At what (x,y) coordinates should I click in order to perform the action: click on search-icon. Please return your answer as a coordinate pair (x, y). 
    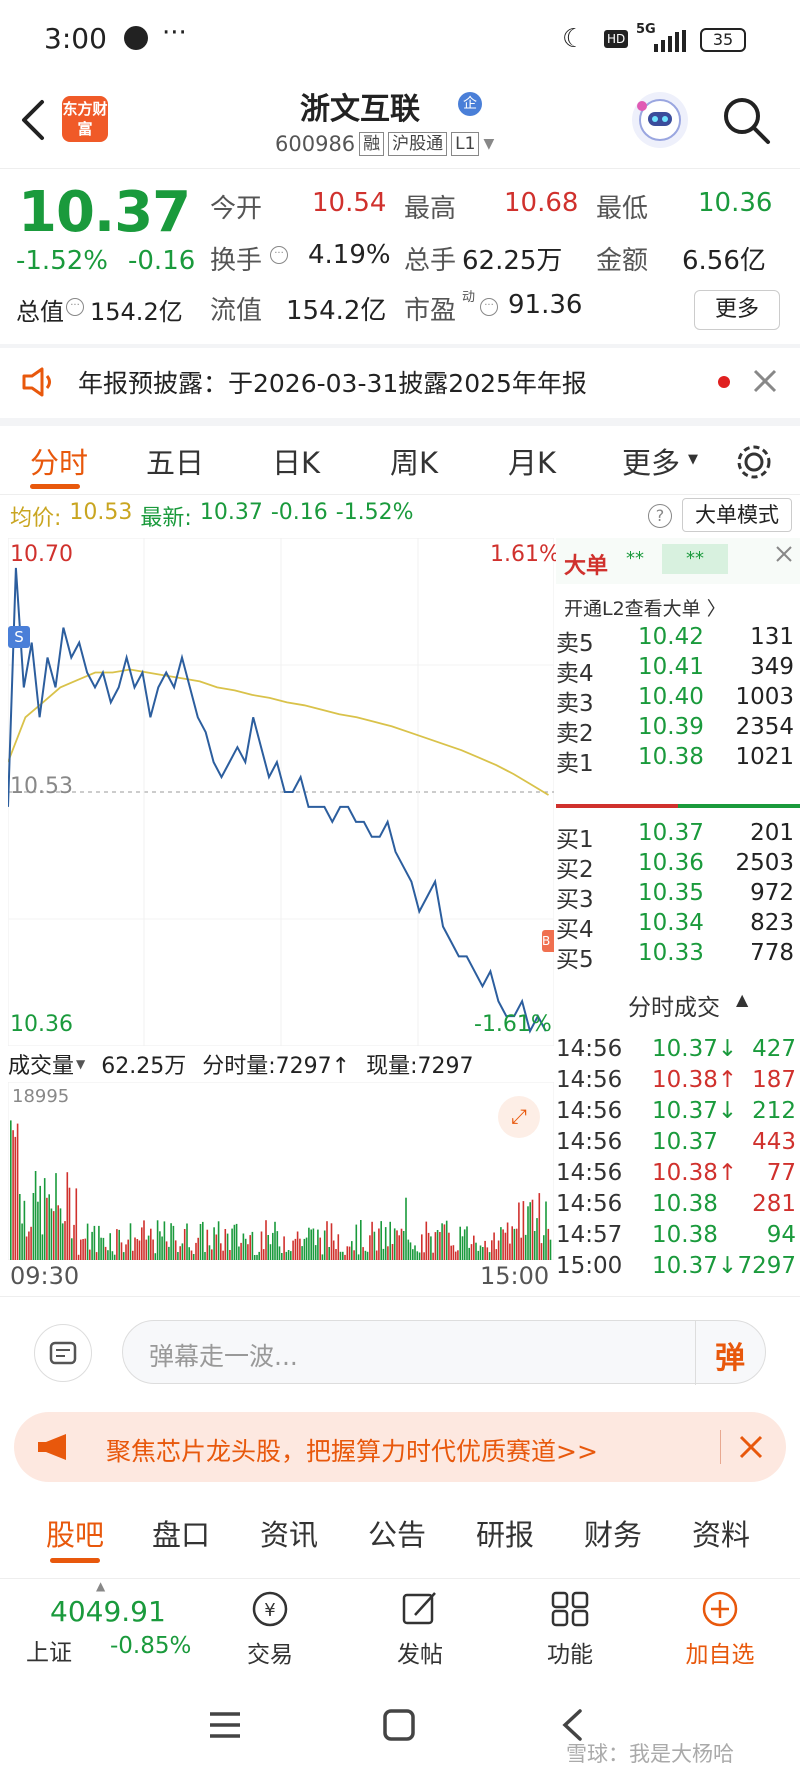
    Looking at the image, I should click on (746, 120).